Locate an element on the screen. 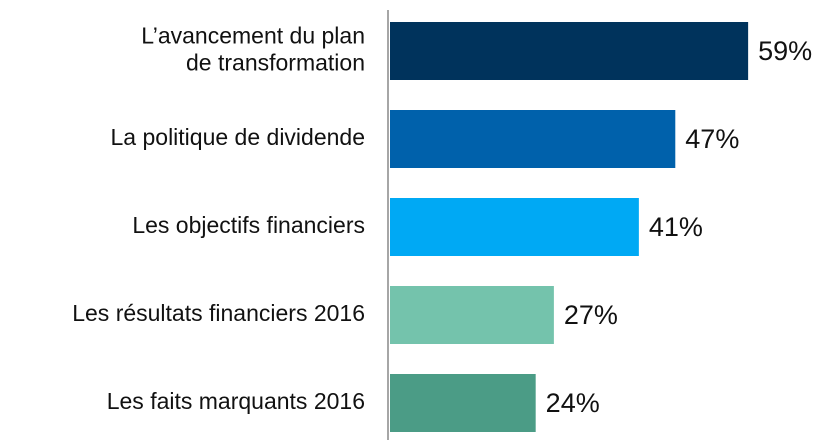  category-label: La politique de dividende is located at coordinates (238, 137).